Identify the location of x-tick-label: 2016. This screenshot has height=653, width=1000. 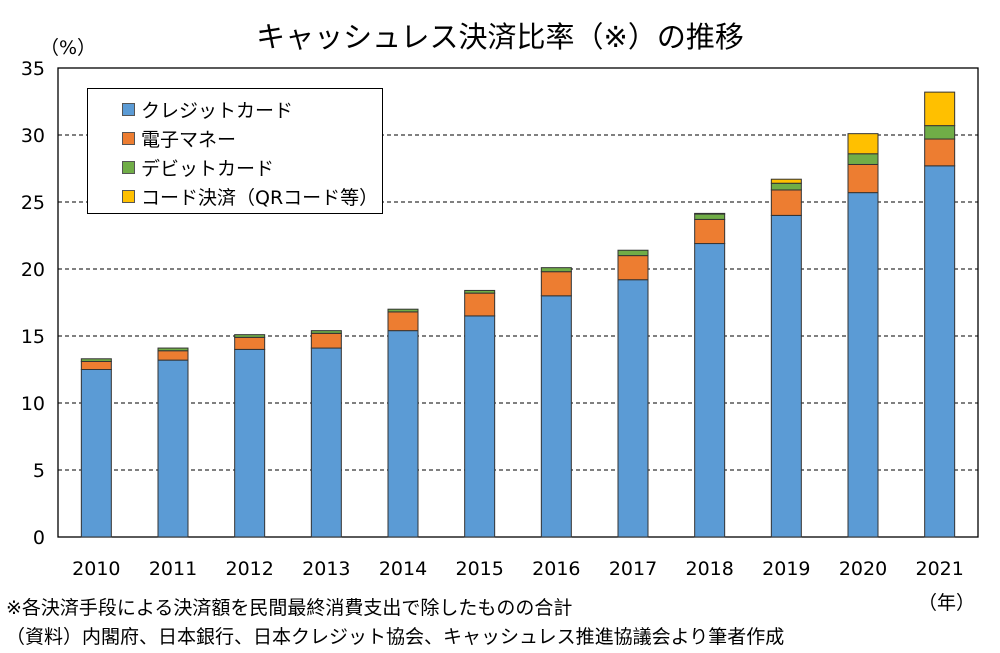
(556, 569).